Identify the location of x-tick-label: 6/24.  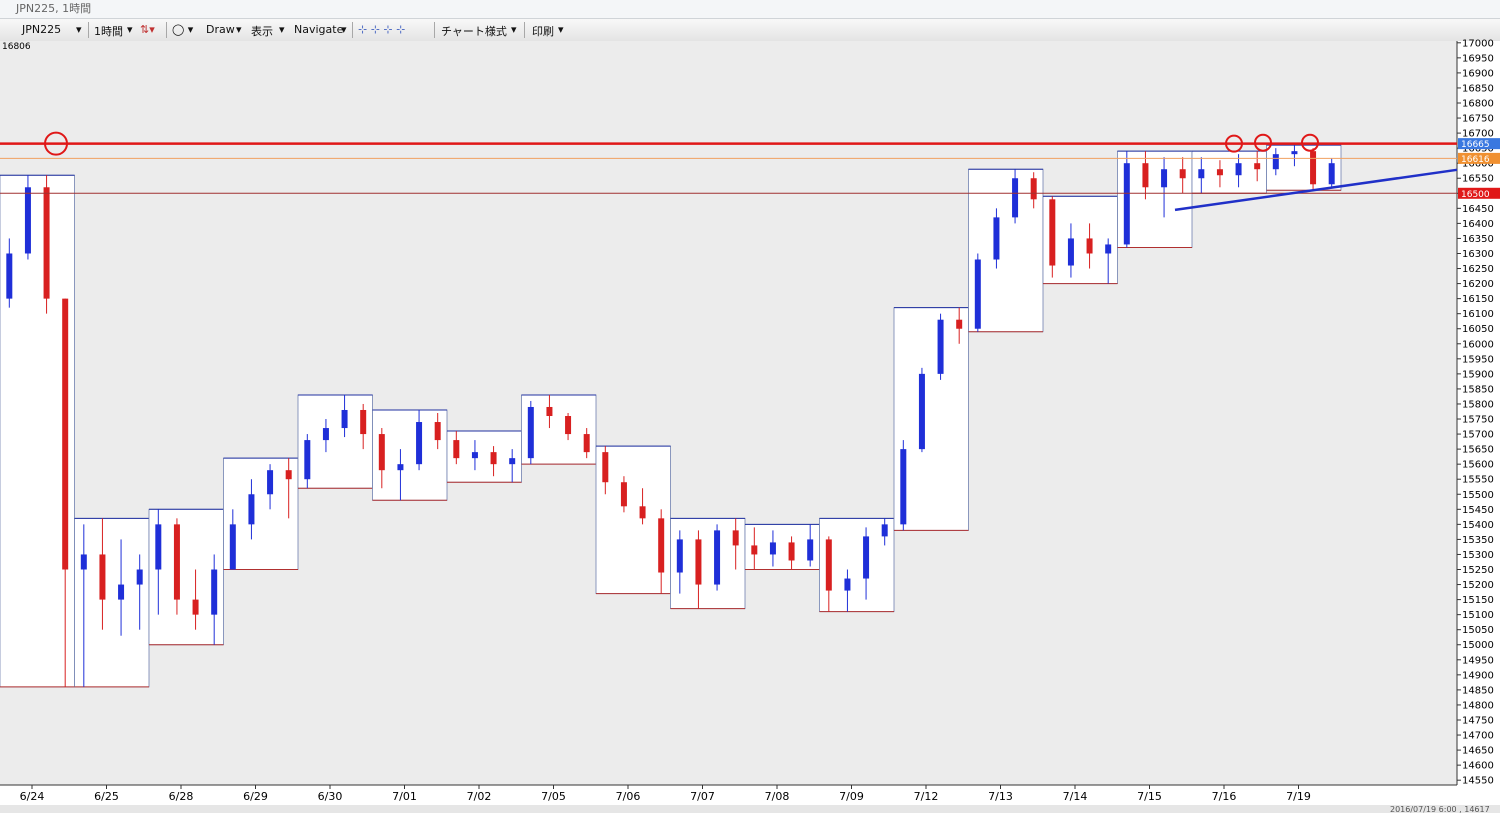
(32, 796).